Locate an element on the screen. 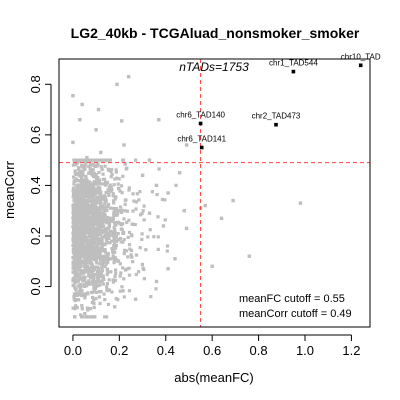 The image size is (400, 400). x-axis-label: abs(meanFC) is located at coordinates (213, 377).